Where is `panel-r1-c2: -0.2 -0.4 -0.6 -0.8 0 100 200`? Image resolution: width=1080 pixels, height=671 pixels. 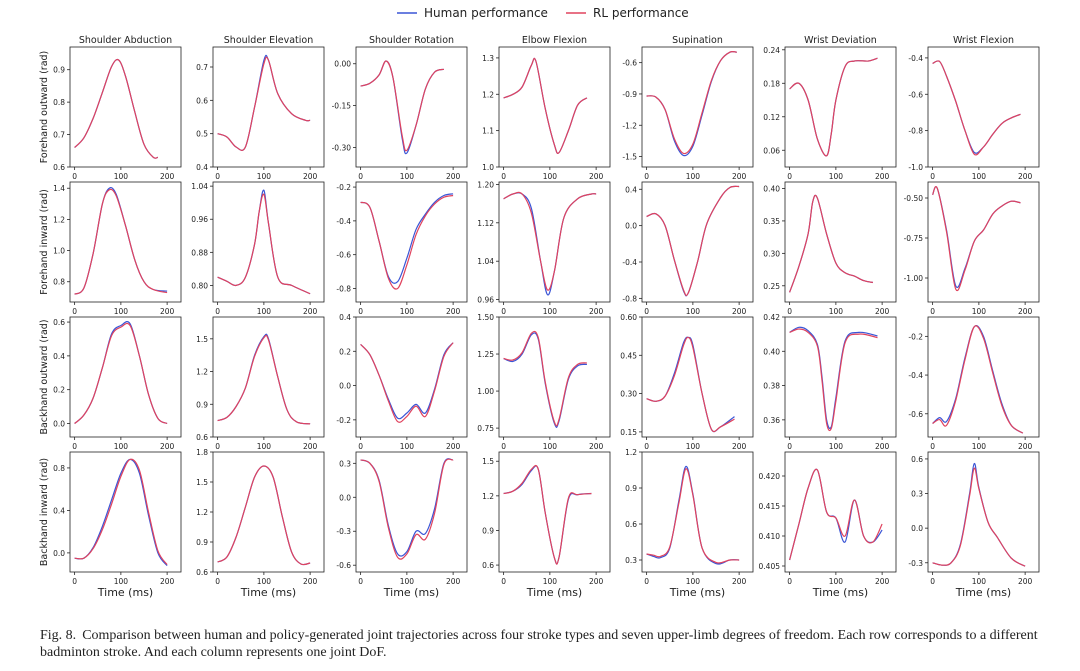 panel-r1-c2: -0.2 -0.4 -0.6 -0.8 0 100 200 is located at coordinates (402, 248).